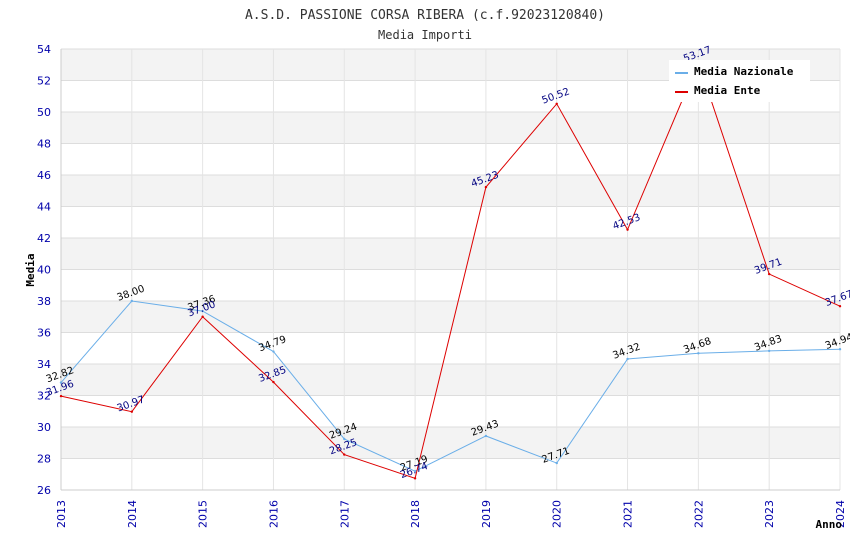 The image size is (850, 550). I want to click on y-tick-label: 34, so click(44, 364).